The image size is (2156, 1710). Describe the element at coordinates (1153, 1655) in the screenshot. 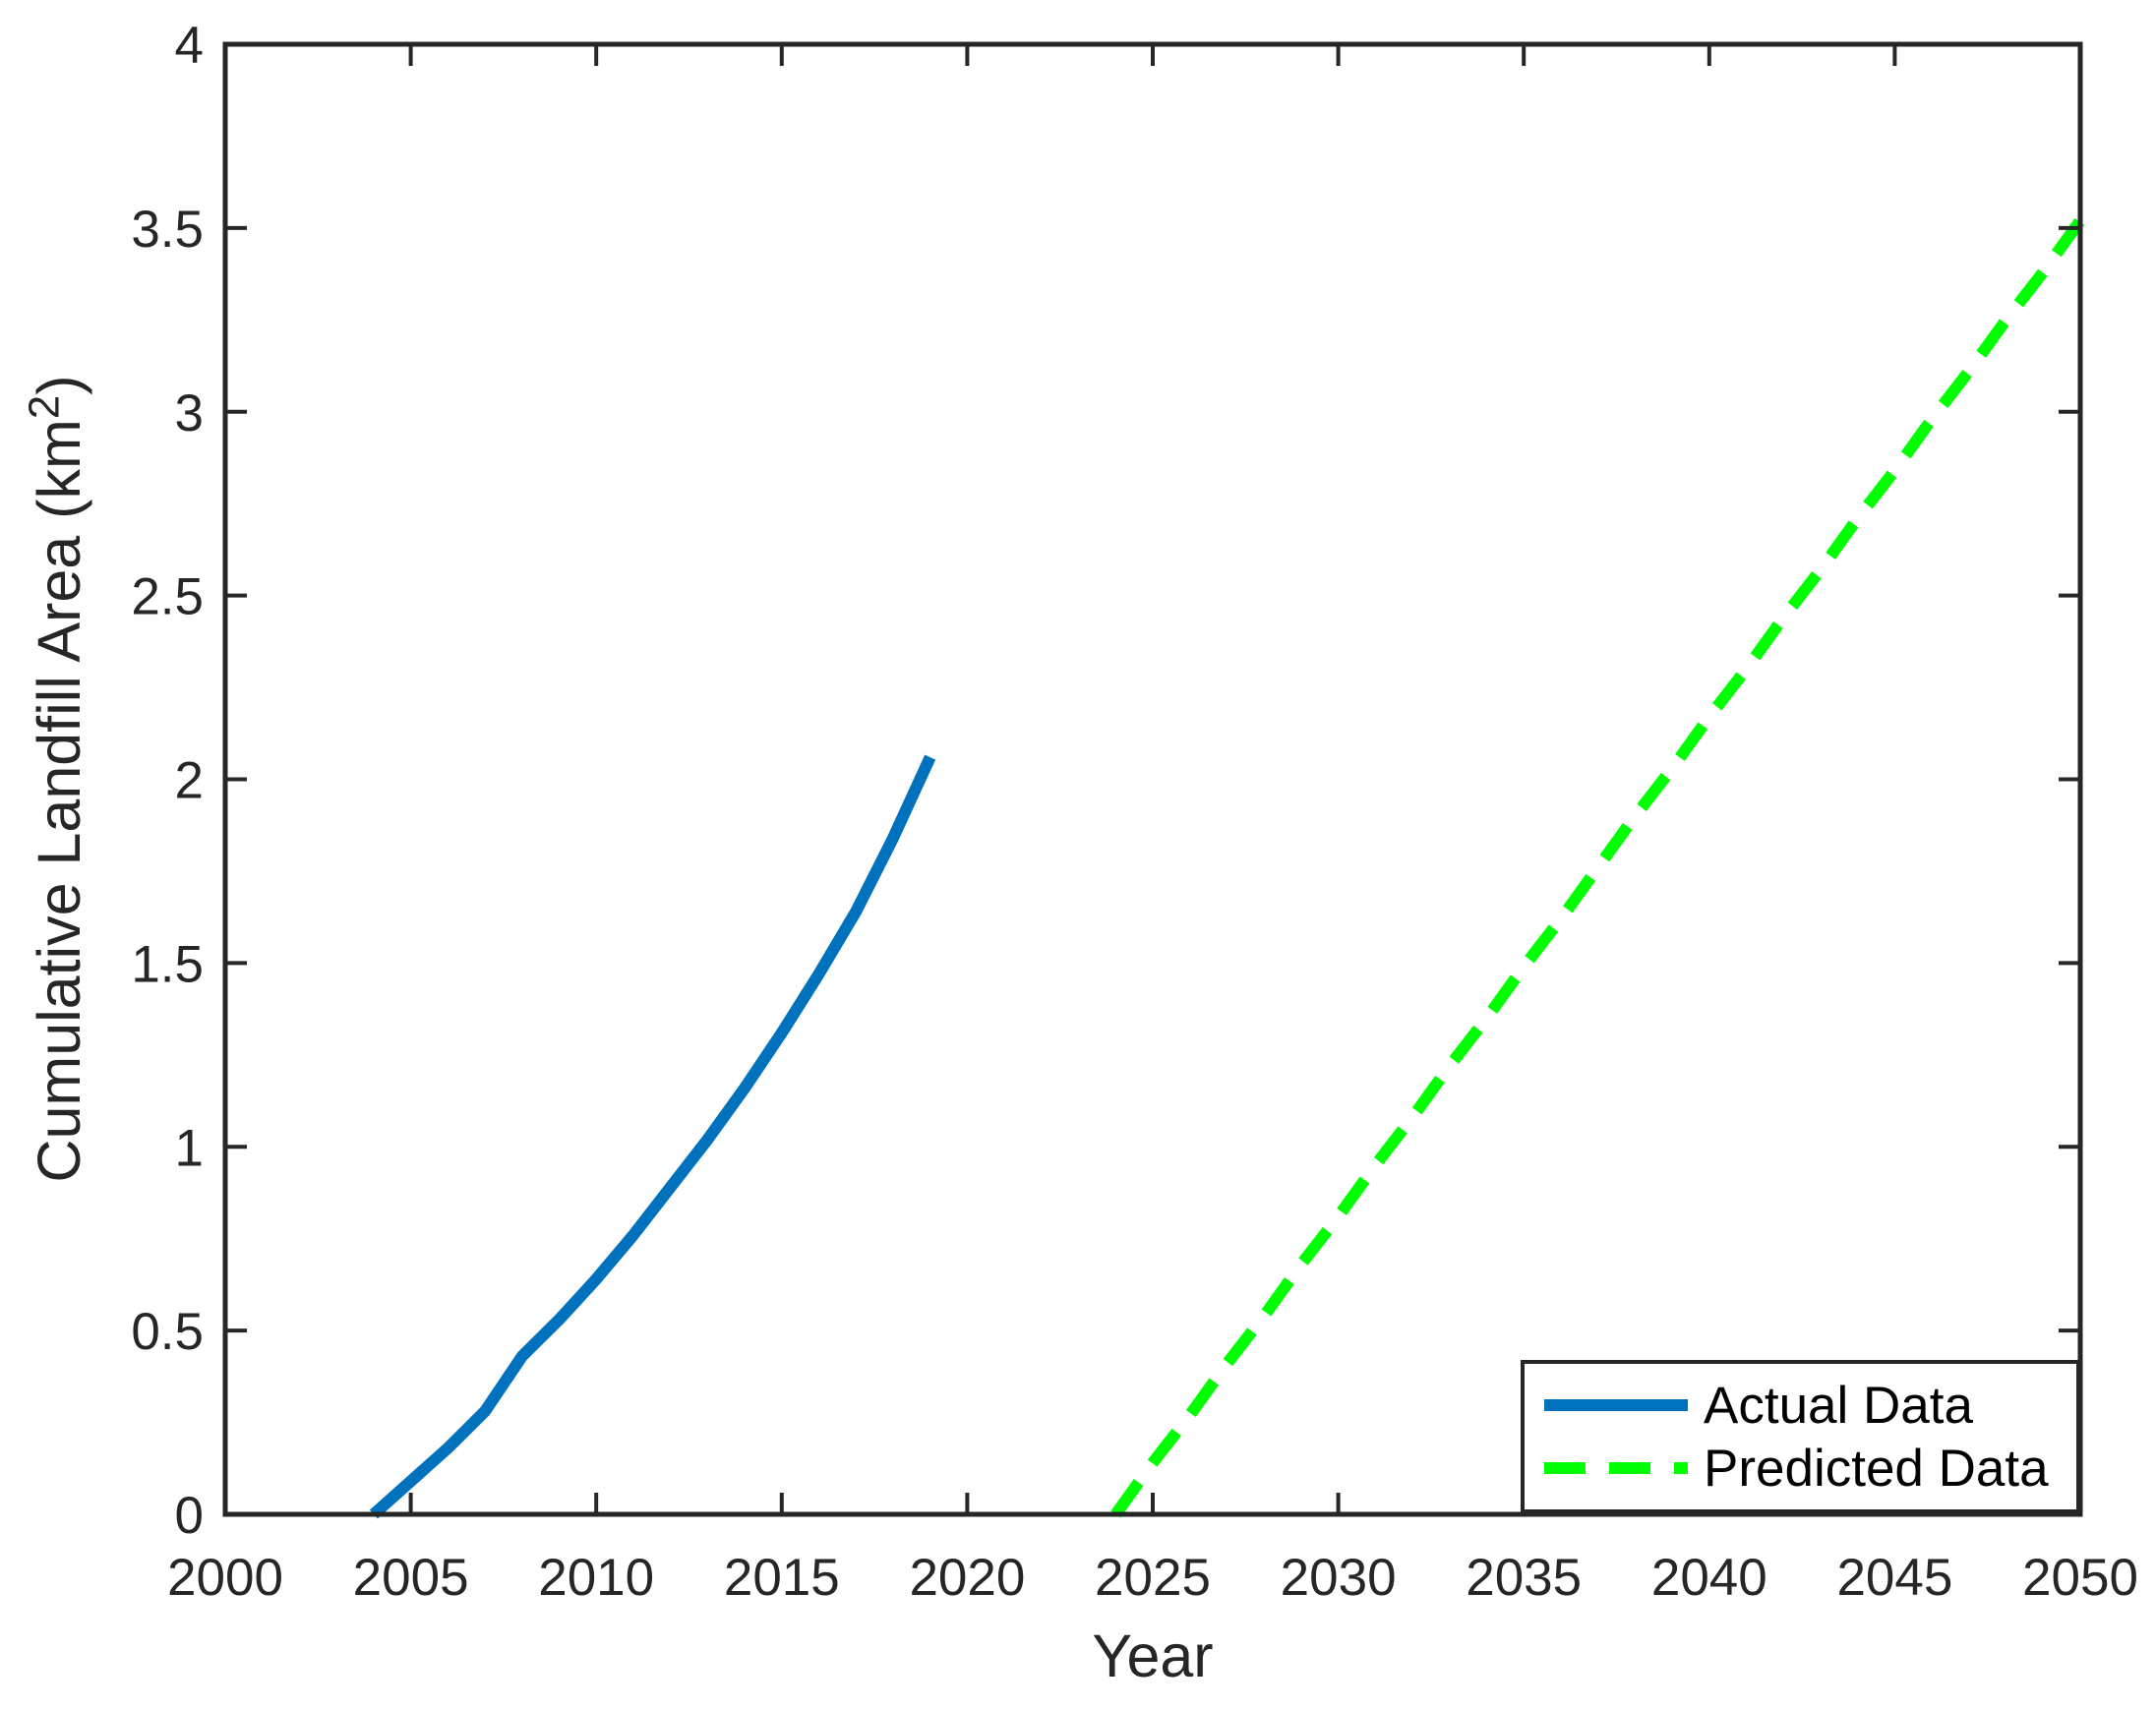

I see `x-axis-label: Year` at that location.